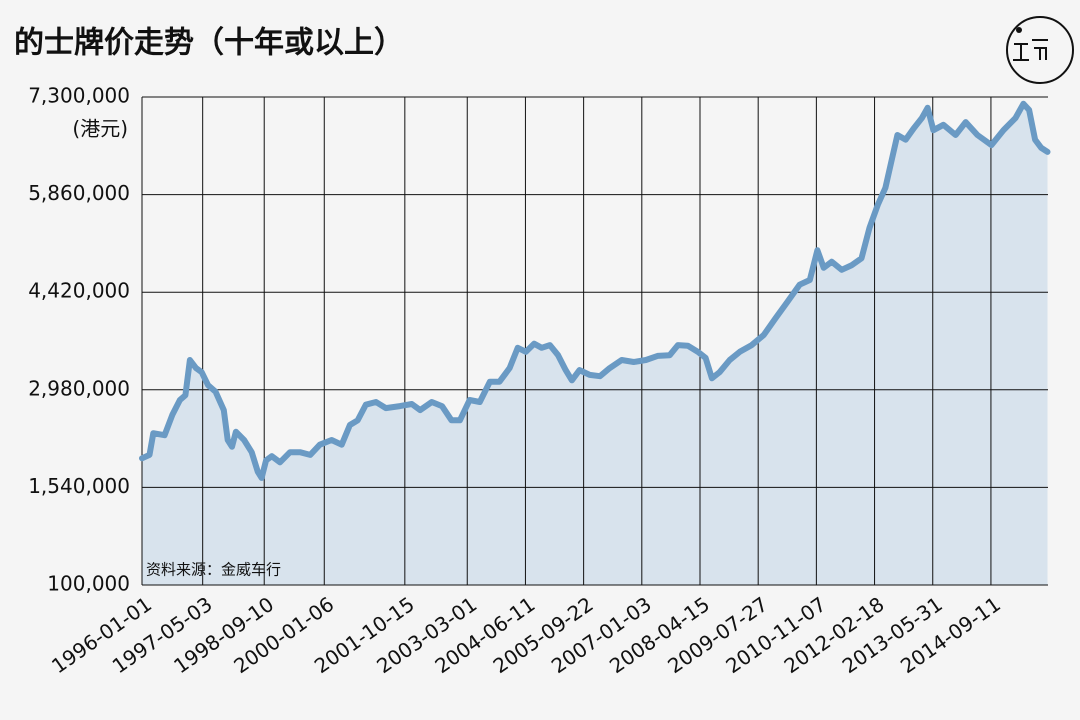 The height and width of the screenshot is (720, 1080). What do you see at coordinates (79, 388) in the screenshot?
I see `y-tick-label: 2,980,000` at bounding box center [79, 388].